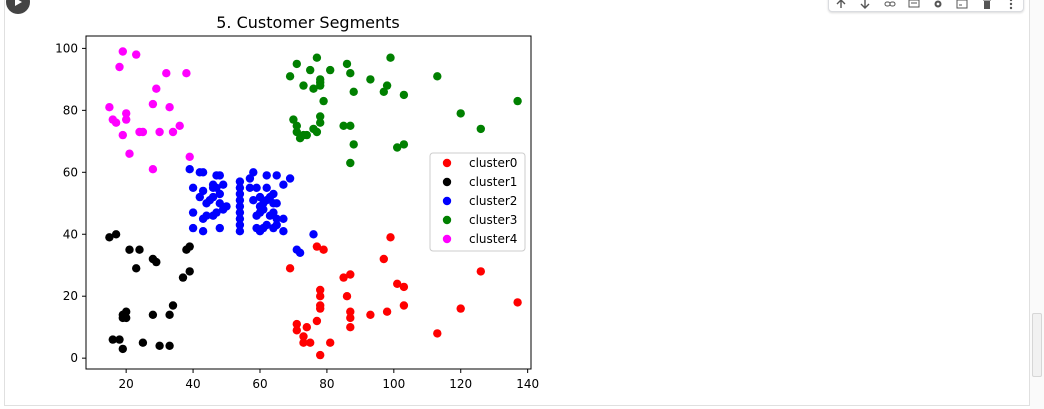  What do you see at coordinates (393, 384) in the screenshot?
I see `x-tick-label: 100` at bounding box center [393, 384].